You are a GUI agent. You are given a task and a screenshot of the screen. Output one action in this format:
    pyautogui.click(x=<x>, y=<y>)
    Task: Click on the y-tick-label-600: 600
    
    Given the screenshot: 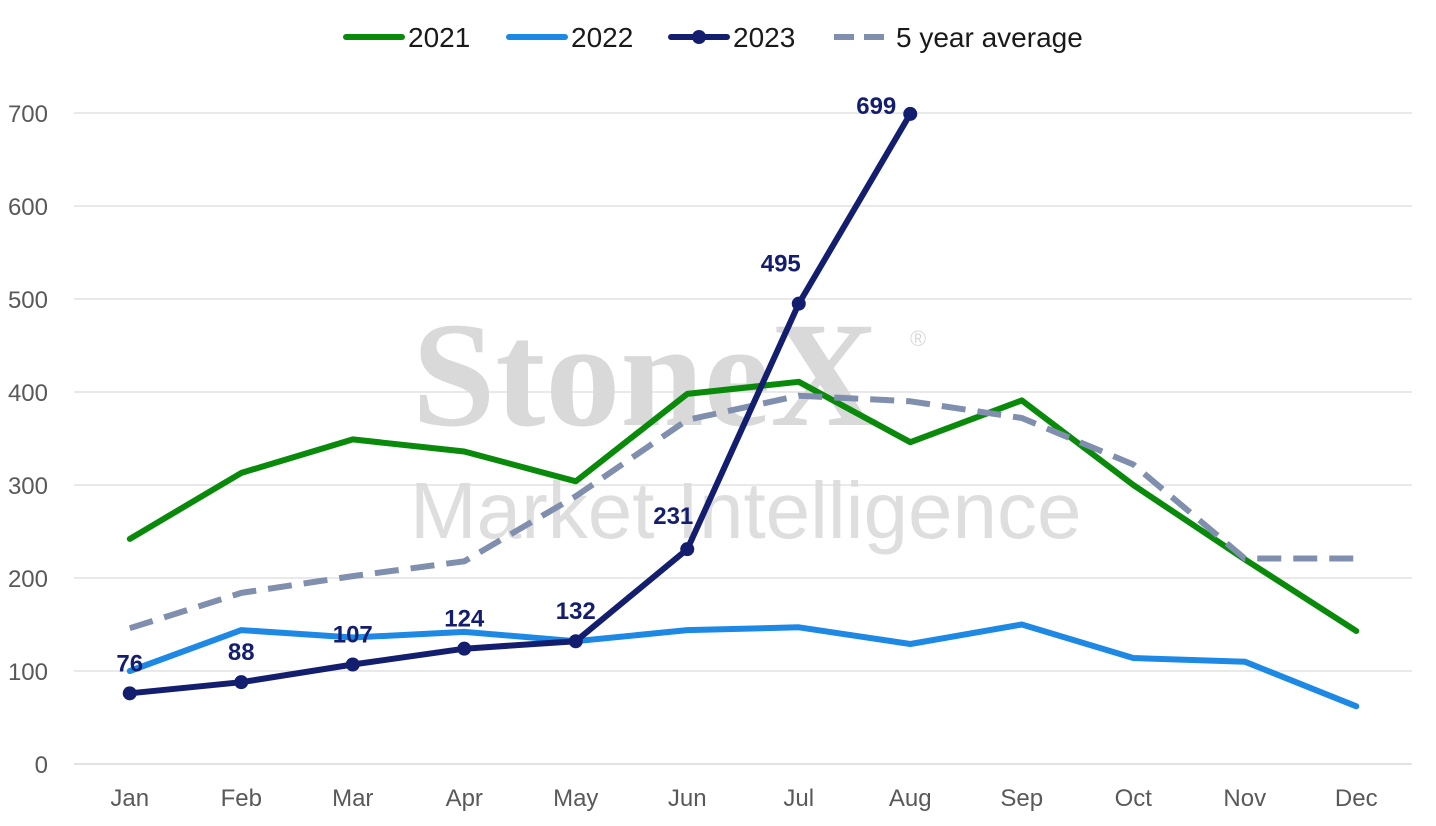 What is the action you would take?
    pyautogui.click(x=28, y=207)
    